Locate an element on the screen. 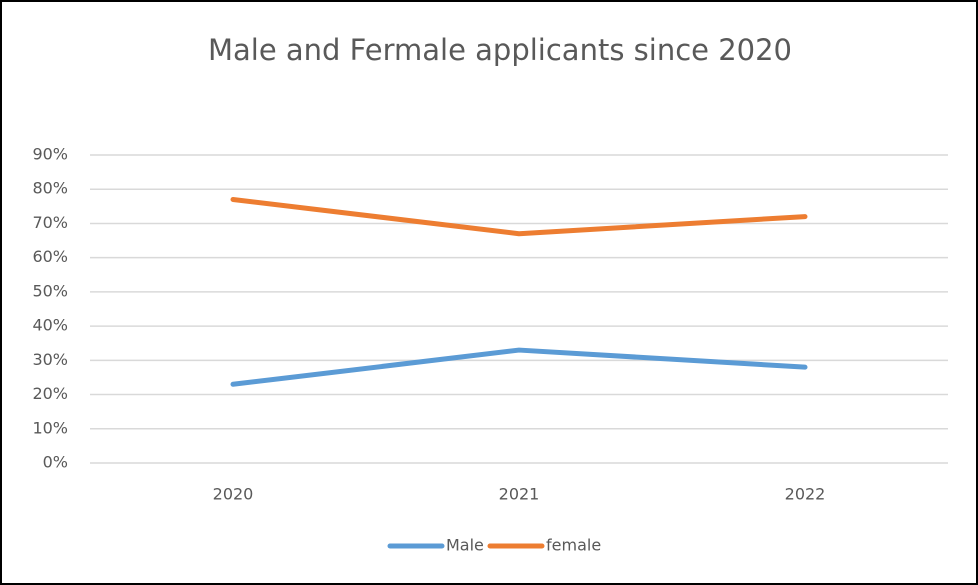  chart-title: Male and Fermale applicants since 2020 is located at coordinates (500, 50).